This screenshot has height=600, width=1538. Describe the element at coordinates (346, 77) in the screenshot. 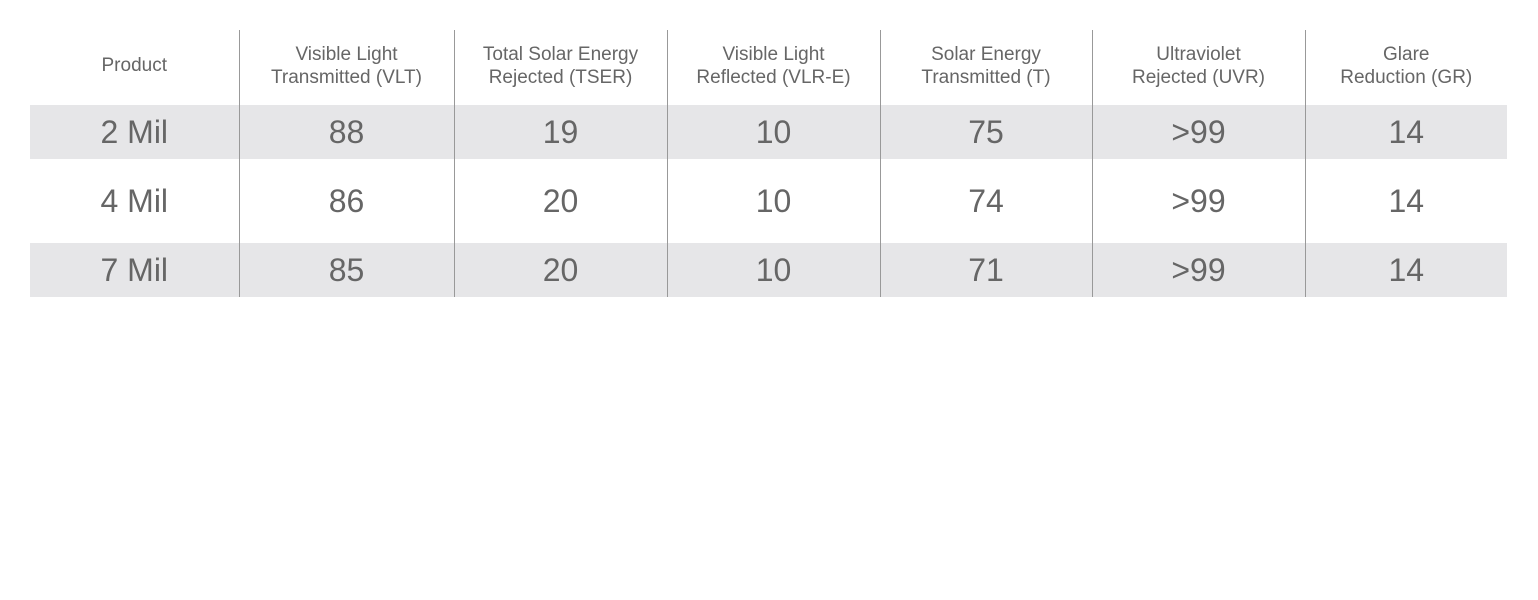

I see `header-line: Transmitted (VLT)` at that location.